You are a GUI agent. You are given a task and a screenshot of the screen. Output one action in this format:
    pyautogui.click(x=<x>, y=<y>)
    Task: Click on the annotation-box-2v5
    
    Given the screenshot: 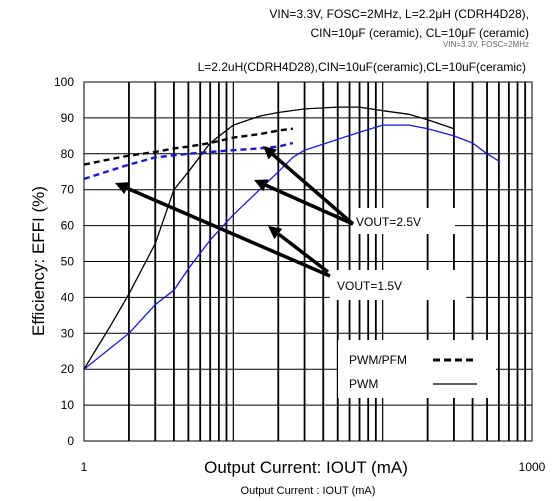 What is the action you would take?
    pyautogui.click(x=403, y=221)
    